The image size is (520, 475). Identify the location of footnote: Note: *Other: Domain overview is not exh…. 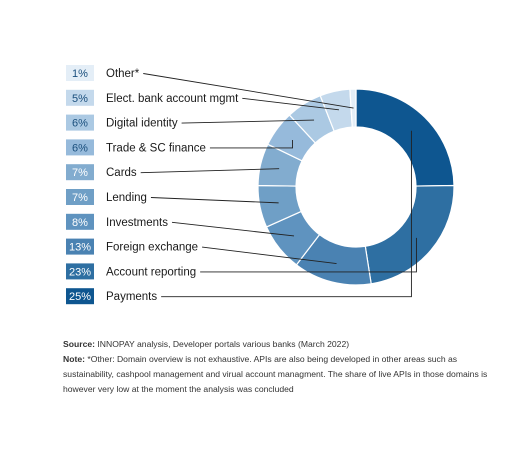
(283, 374).